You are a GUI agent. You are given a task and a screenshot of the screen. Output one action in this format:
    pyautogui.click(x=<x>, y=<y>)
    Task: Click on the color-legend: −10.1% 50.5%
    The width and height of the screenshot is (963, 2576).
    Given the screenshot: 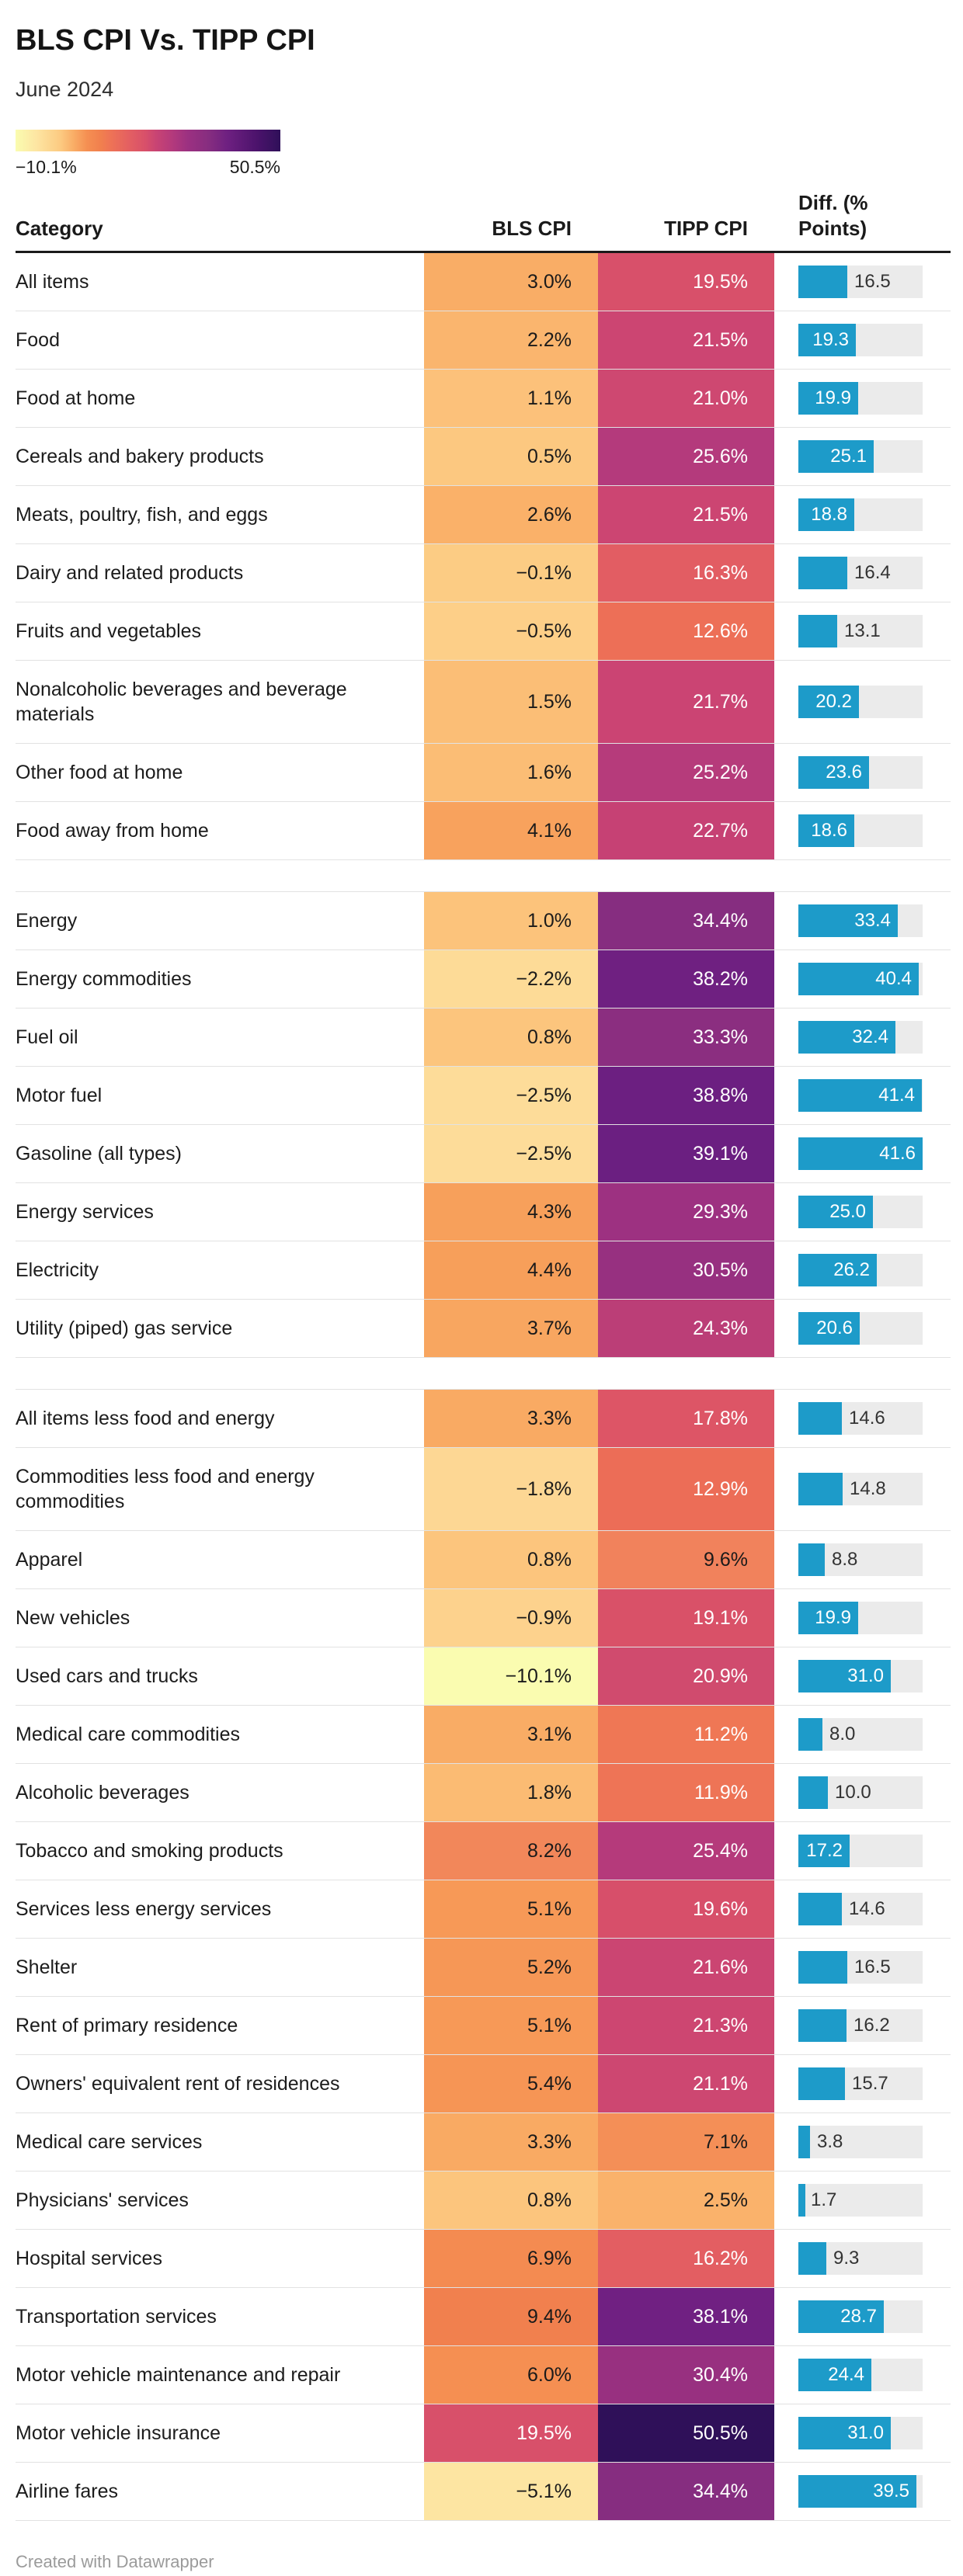 What is the action you would take?
    pyautogui.click(x=483, y=154)
    